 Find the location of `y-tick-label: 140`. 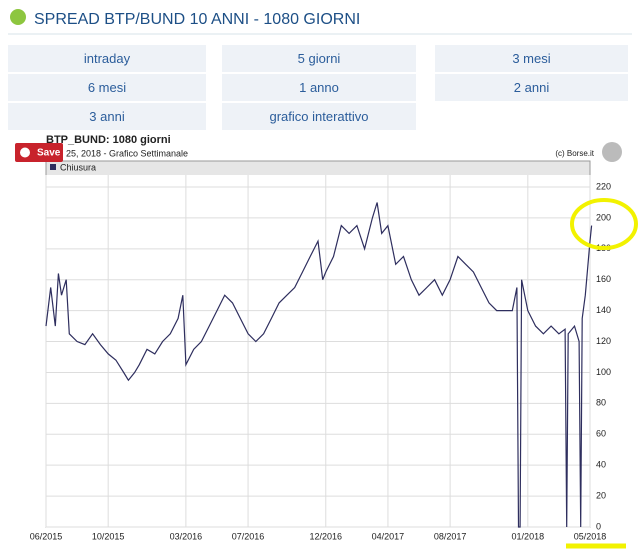

y-tick-label: 140 is located at coordinates (603, 310).